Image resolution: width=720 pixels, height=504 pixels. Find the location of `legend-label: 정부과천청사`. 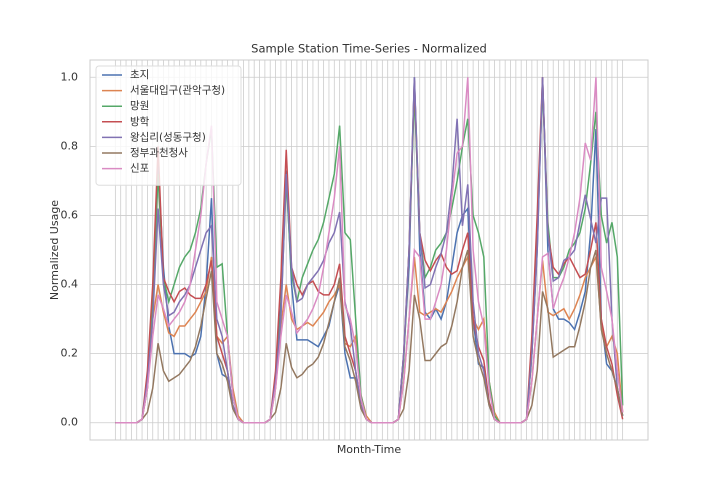

legend-label: 정부과천청사 is located at coordinates (159, 153).